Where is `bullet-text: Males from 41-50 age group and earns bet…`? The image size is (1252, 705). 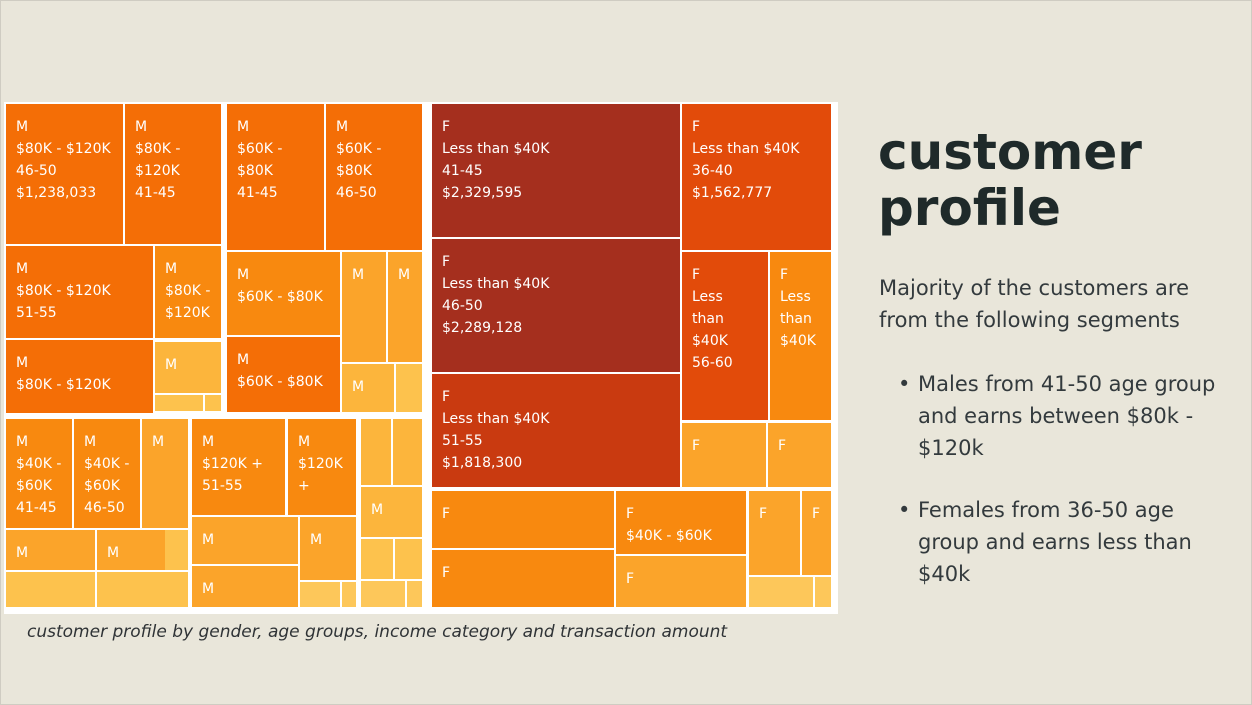 bullet-text: Males from 41-50 age group and earns bet… is located at coordinates (1067, 416).